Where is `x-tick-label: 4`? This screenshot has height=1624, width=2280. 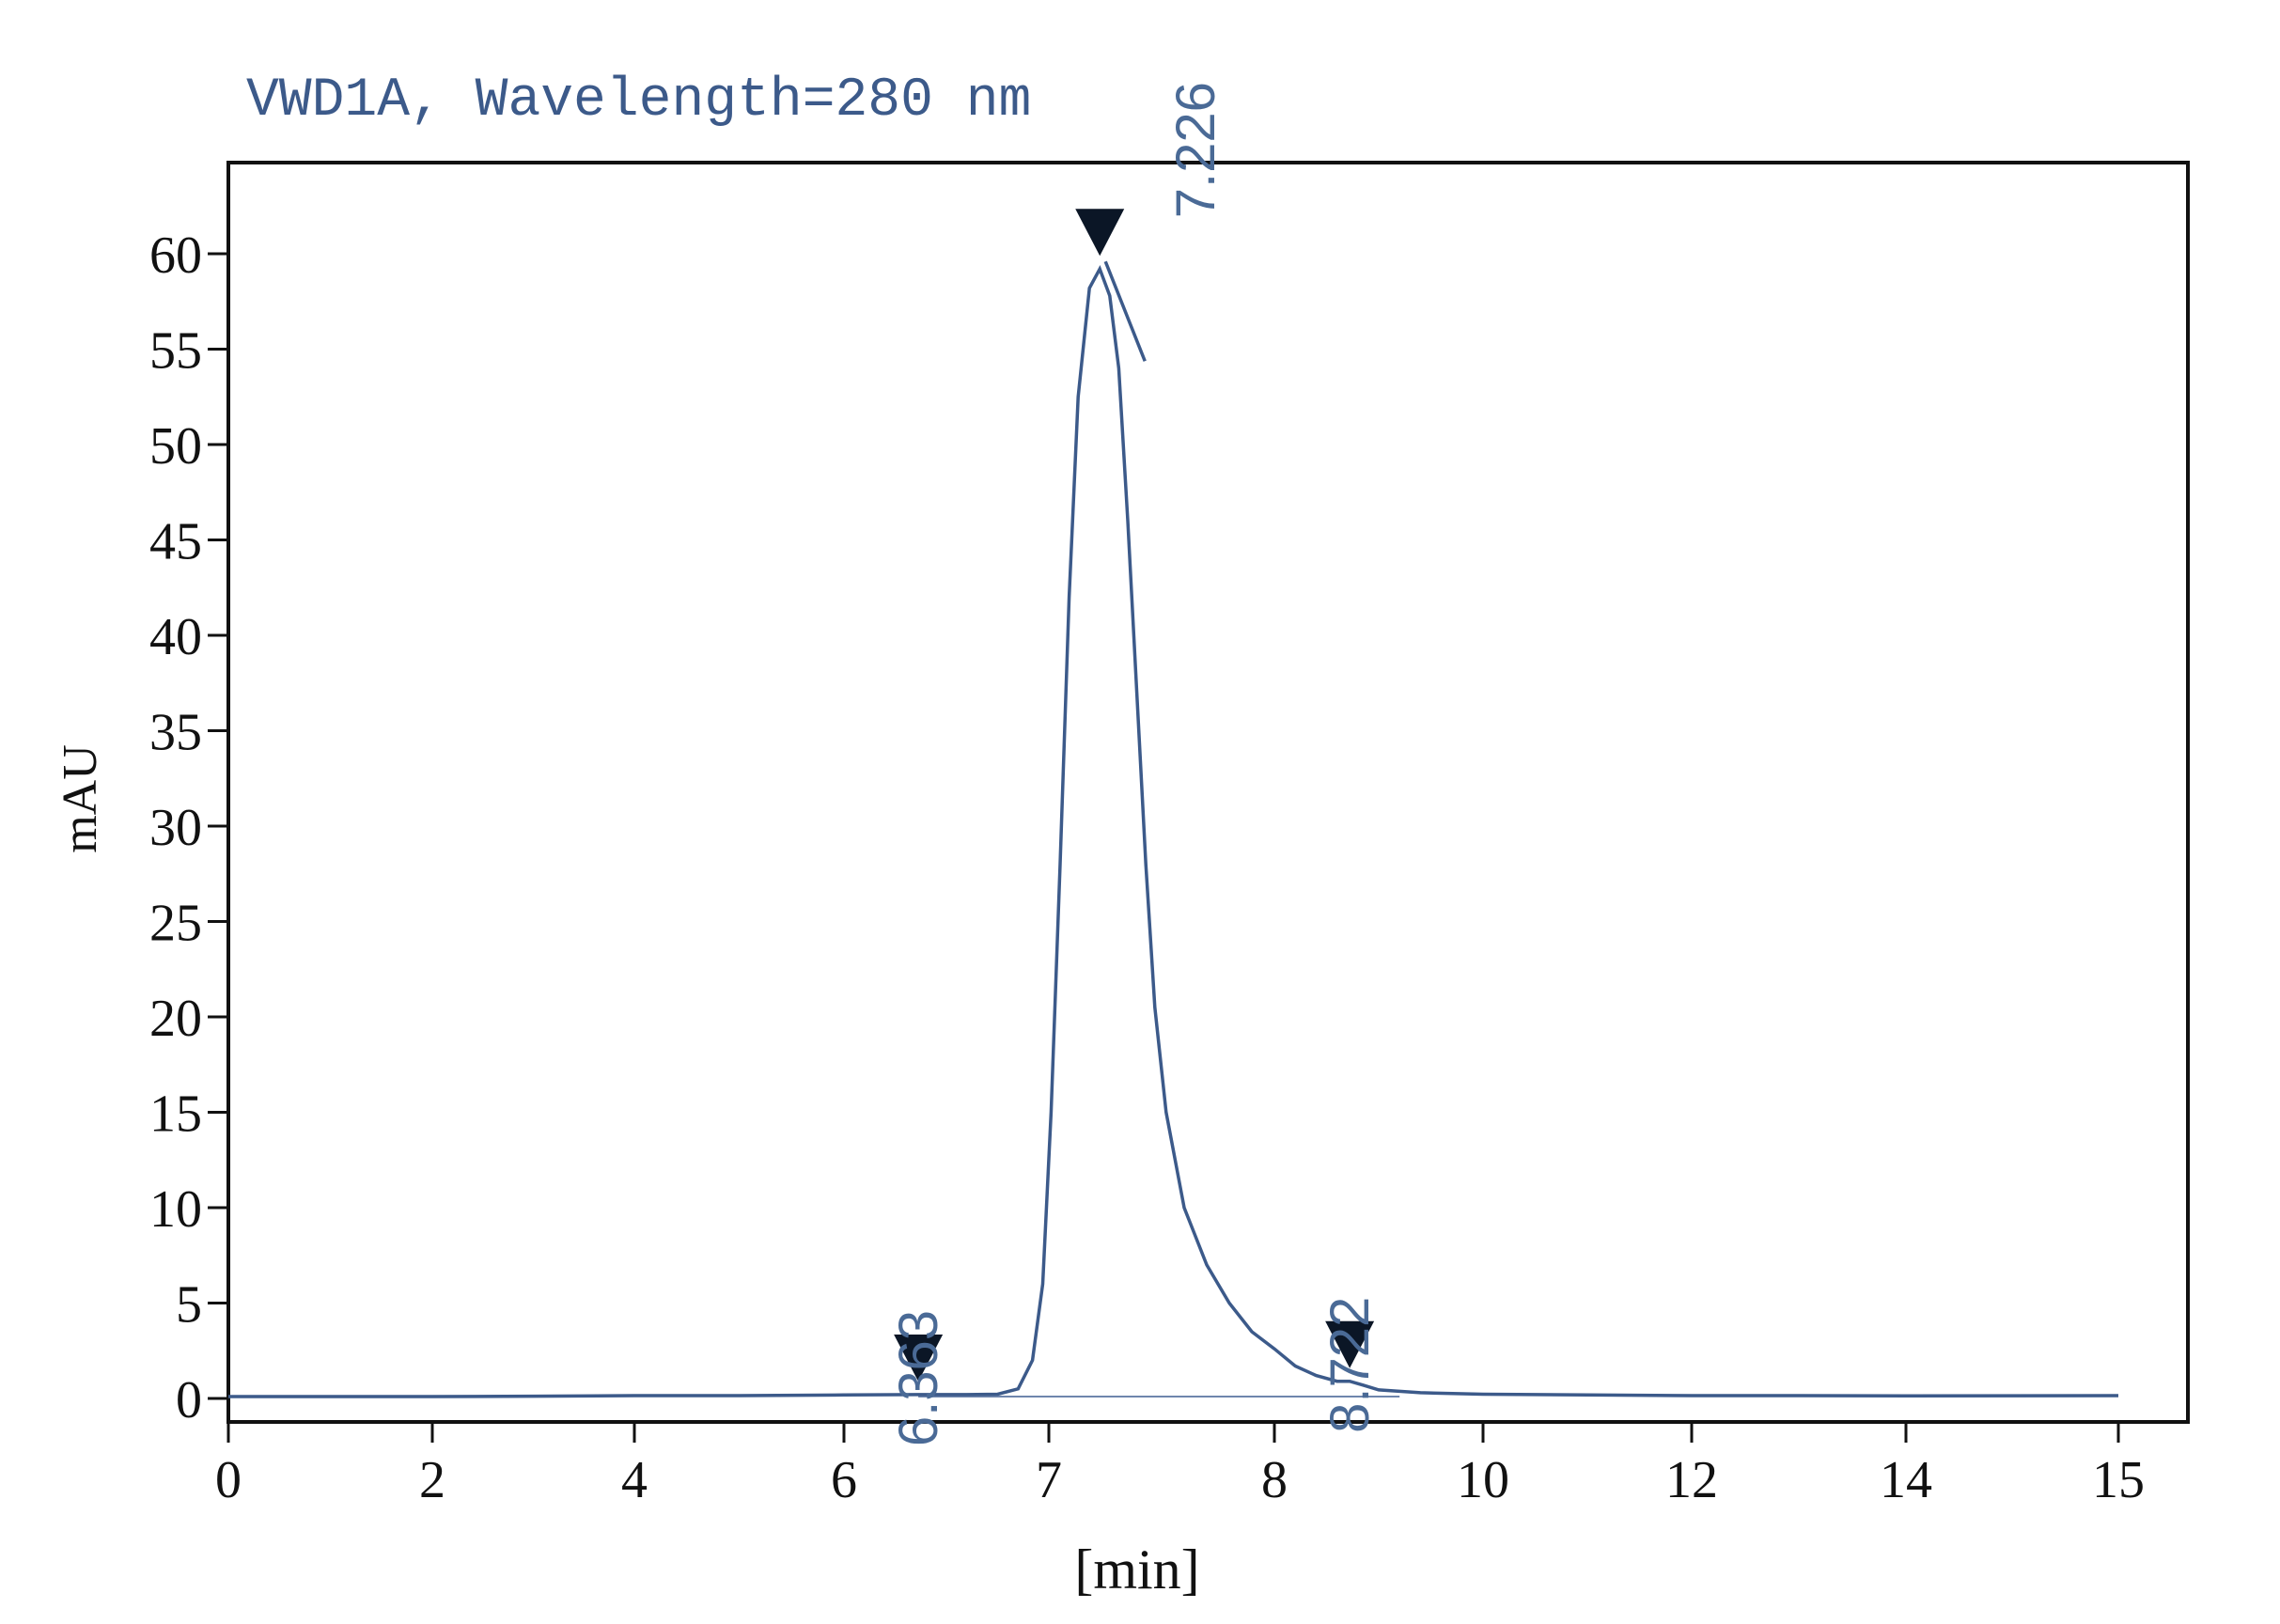
x-tick-label: 4 is located at coordinates (634, 1480).